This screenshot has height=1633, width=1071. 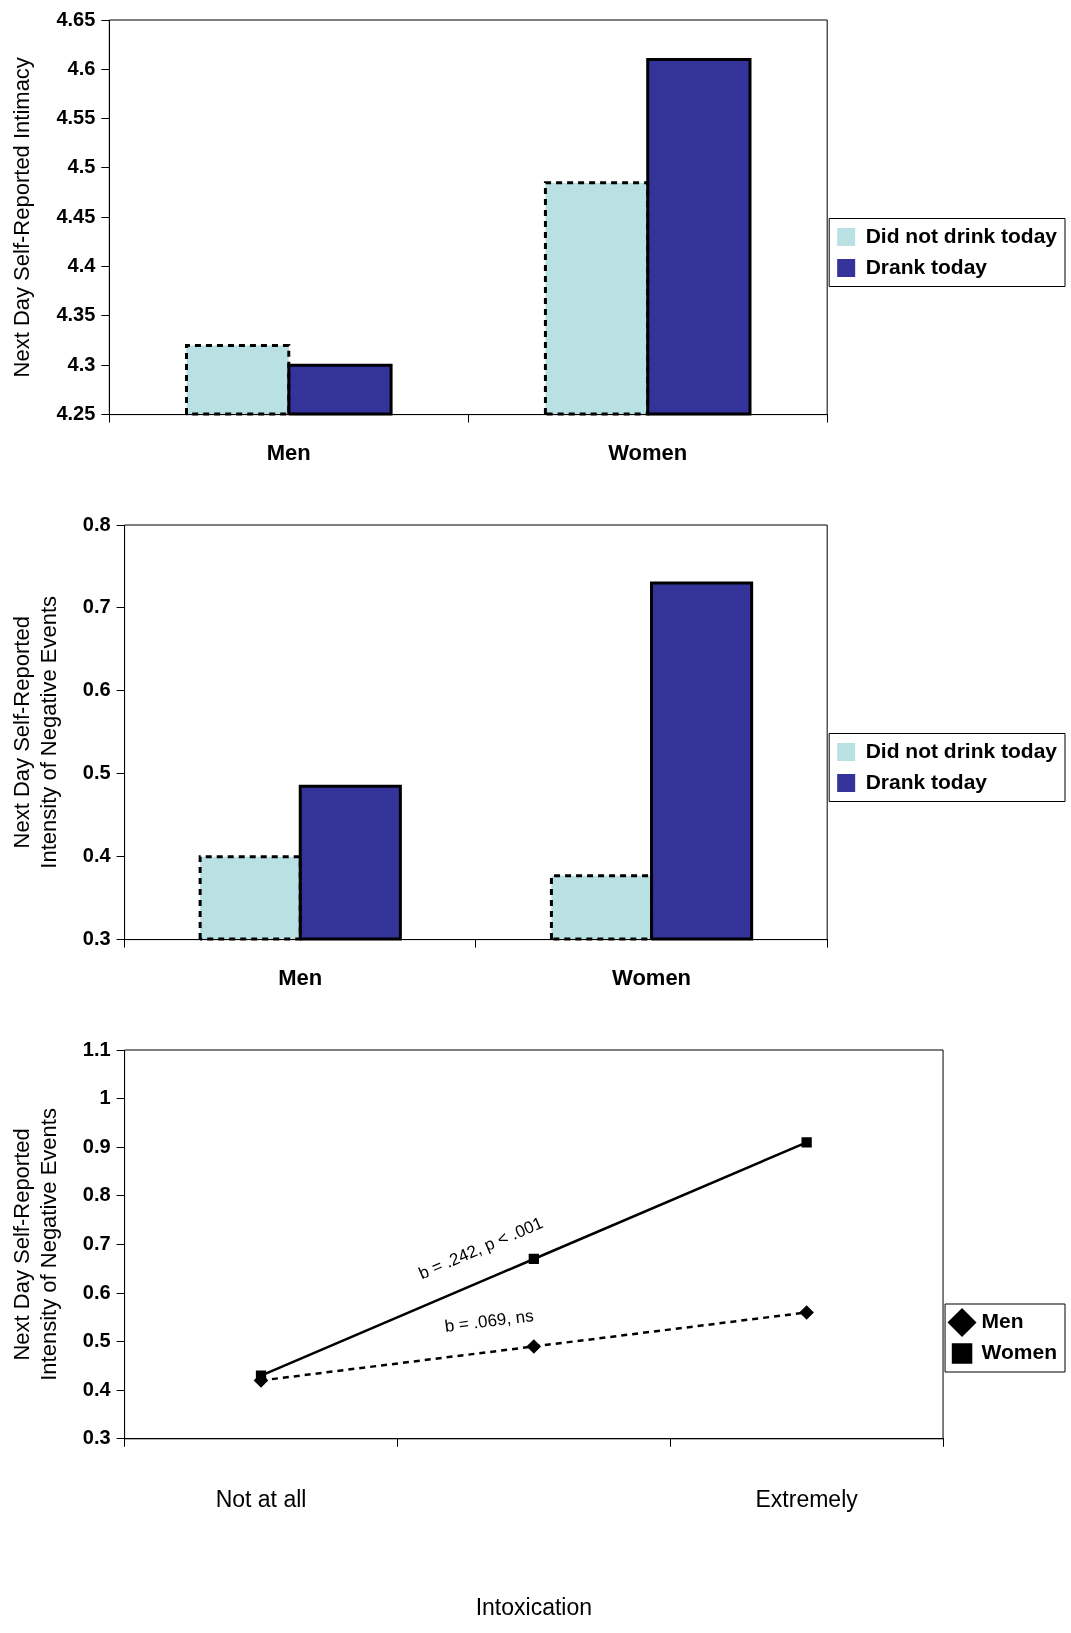 What do you see at coordinates (489, 1321) in the screenshot?
I see `annotation: b = .069, ns` at bounding box center [489, 1321].